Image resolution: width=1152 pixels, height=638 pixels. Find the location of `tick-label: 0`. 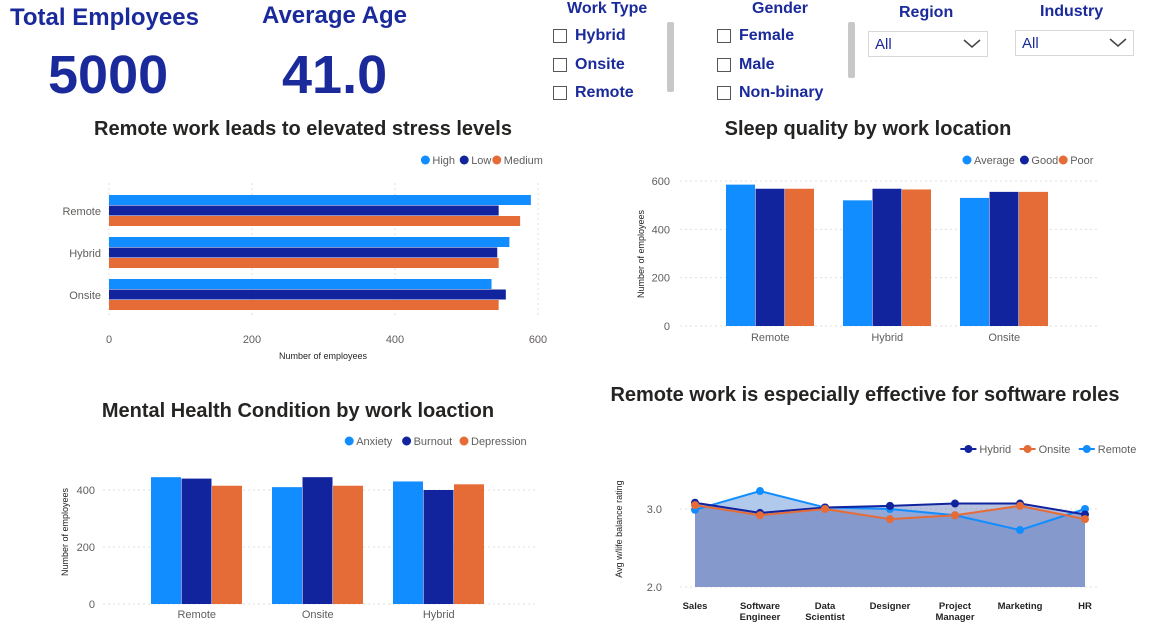

tick-label: 0 is located at coordinates (667, 327).